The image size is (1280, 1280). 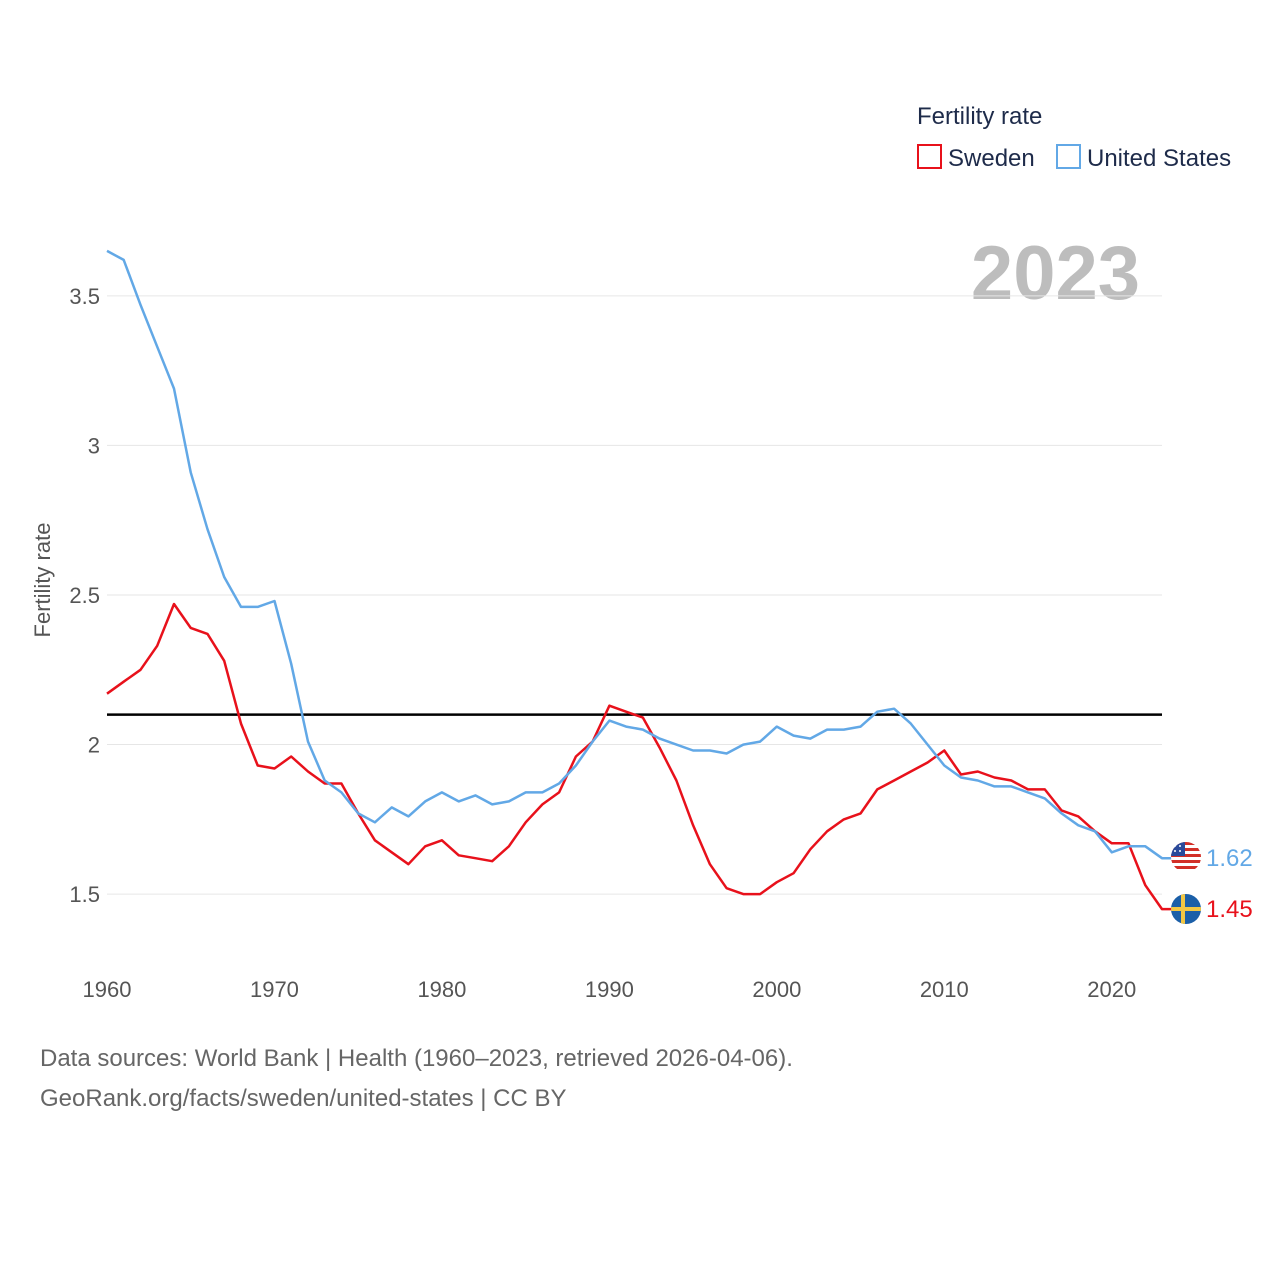 What do you see at coordinates (84, 894) in the screenshot?
I see `y-tick-1.5: 1.5` at bounding box center [84, 894].